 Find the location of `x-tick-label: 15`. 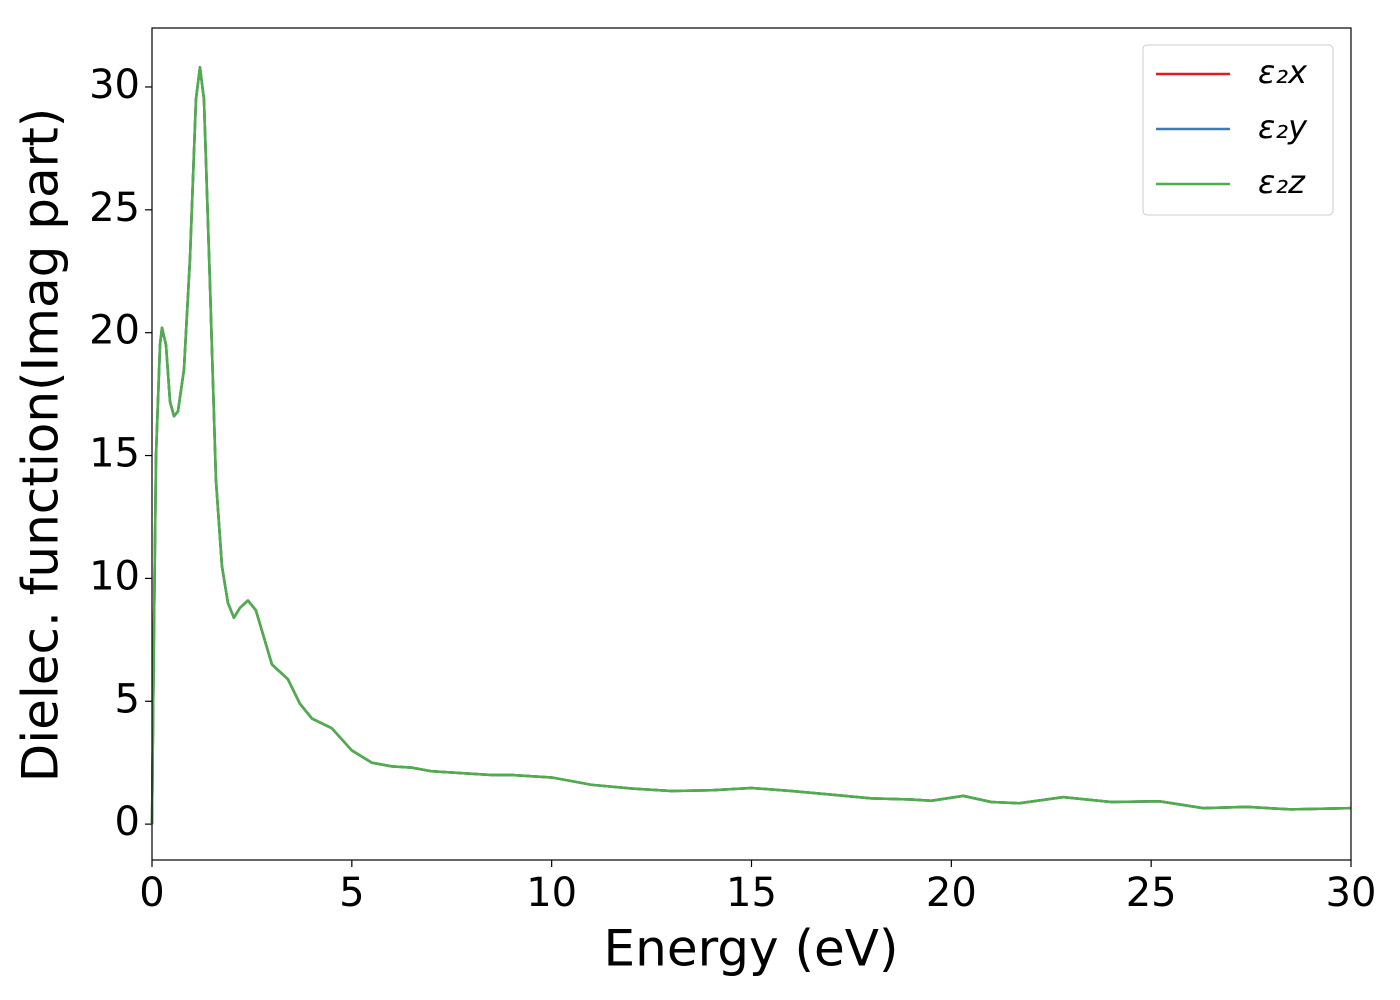

x-tick-label: 15 is located at coordinates (751, 893).